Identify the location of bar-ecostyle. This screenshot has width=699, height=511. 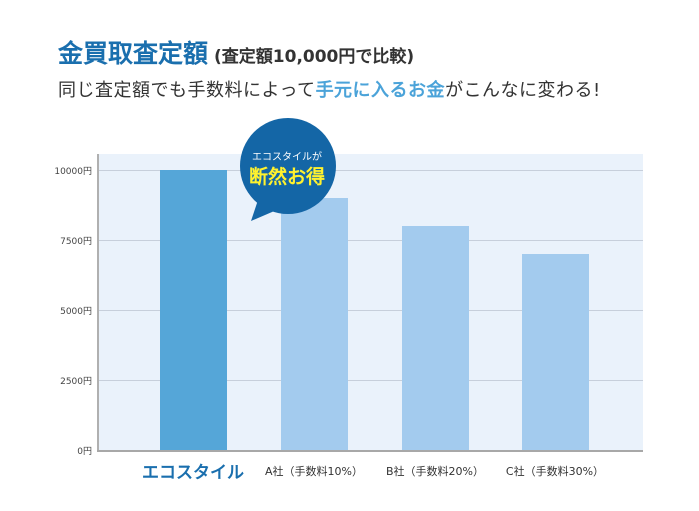
(193, 310).